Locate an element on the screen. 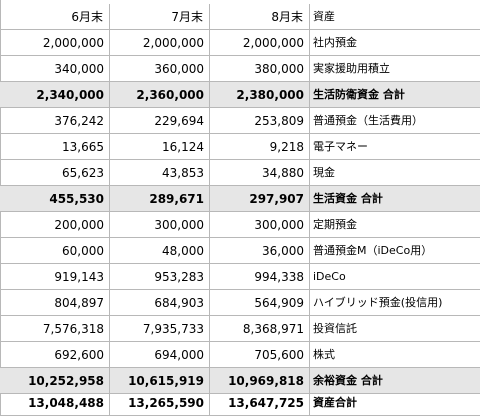 The image size is (480, 416). cell-label: 生活防衛資金 合計 is located at coordinates (395, 95).